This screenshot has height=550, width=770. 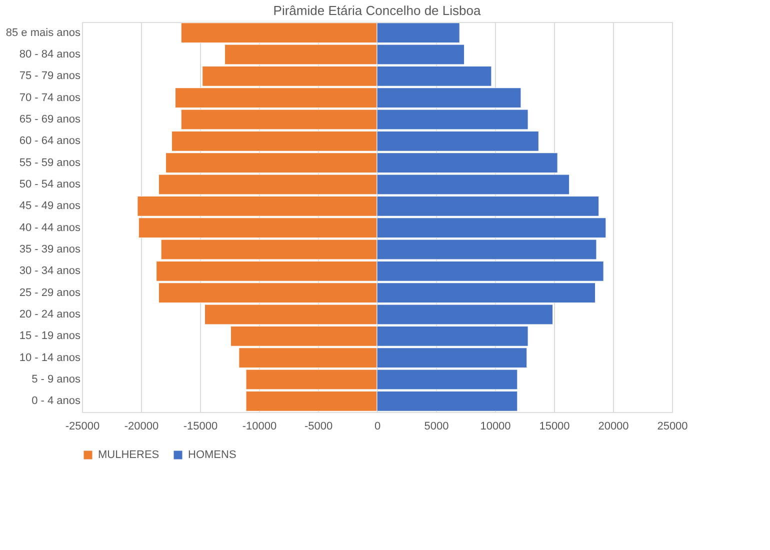 What do you see at coordinates (50, 162) in the screenshot?
I see `y-tick-label: 55 - 59 anos` at bounding box center [50, 162].